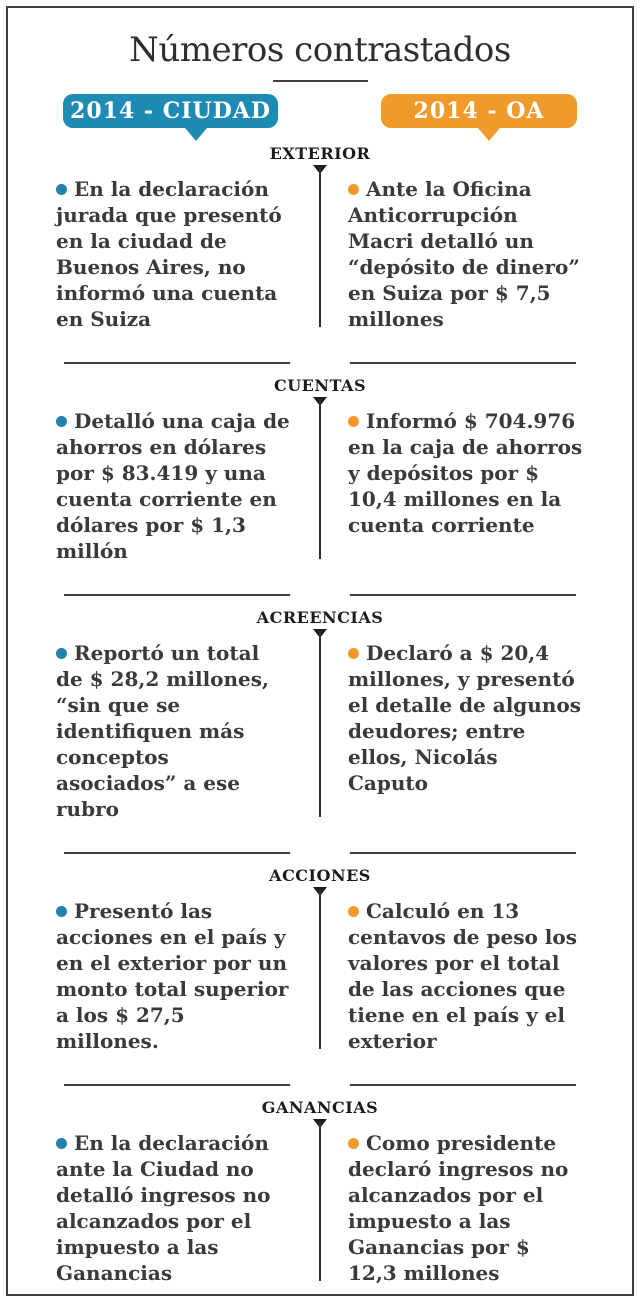 The image size is (640, 1302). Describe the element at coordinates (320, 617) in the screenshot. I see `section-header: ACREENCIAS` at that location.